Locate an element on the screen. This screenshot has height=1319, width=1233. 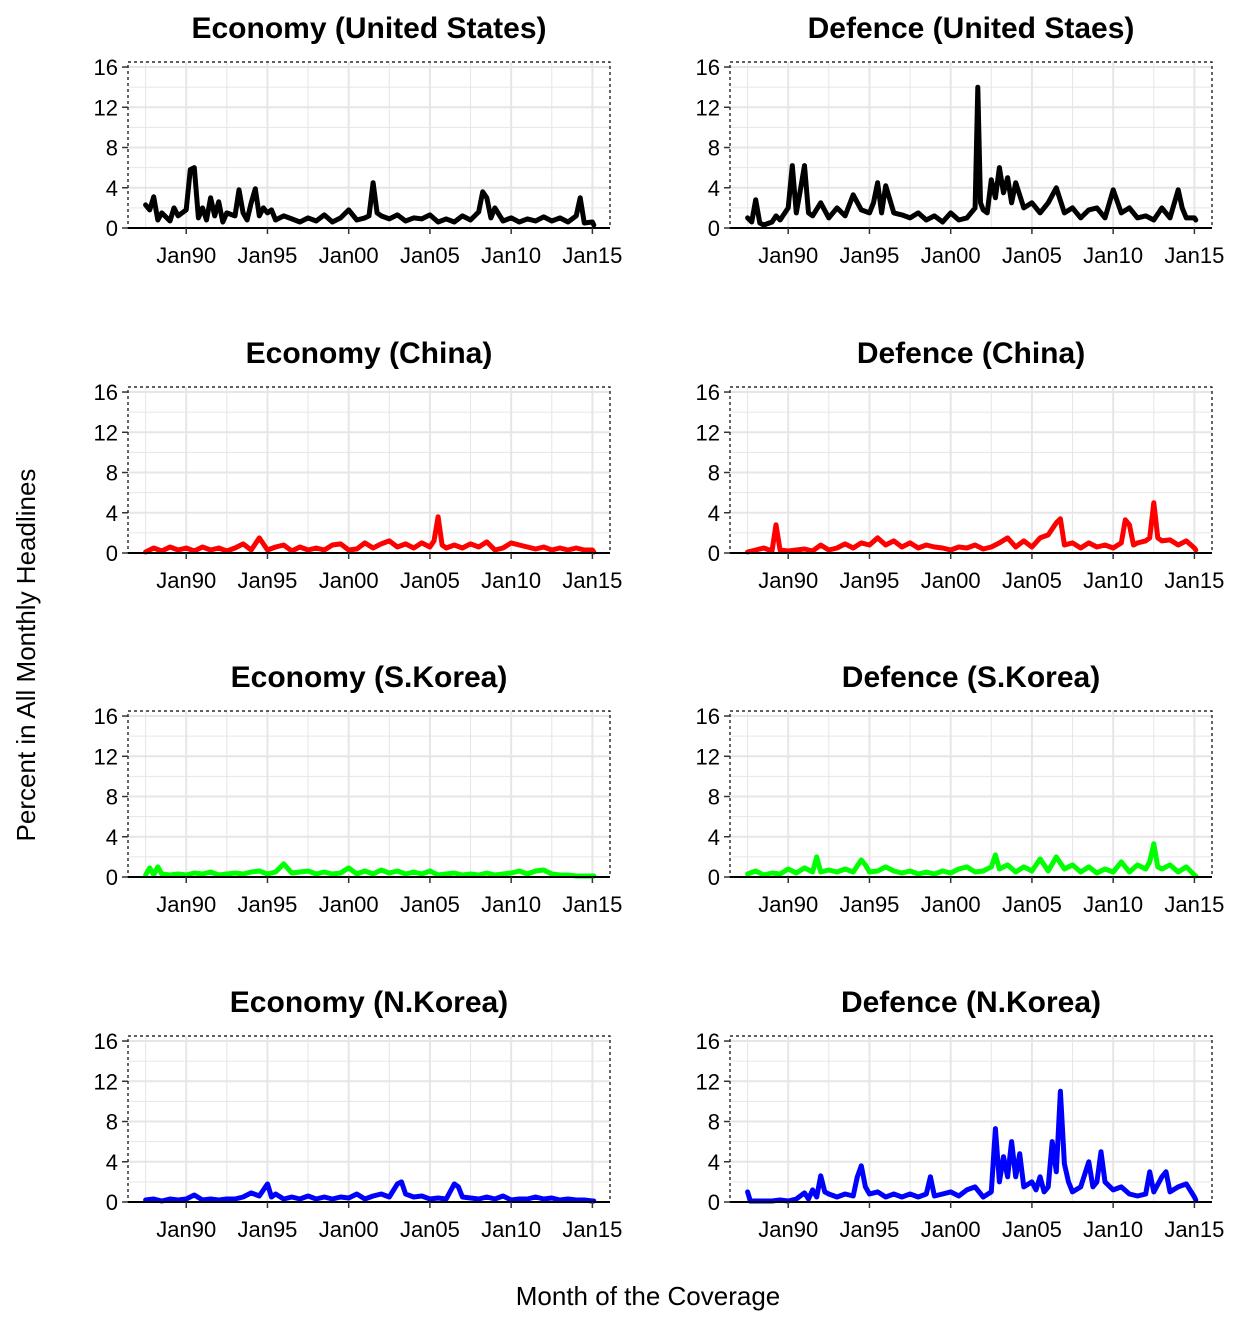
x-axis-label: Month of the Coverage is located at coordinates (648, 1296).